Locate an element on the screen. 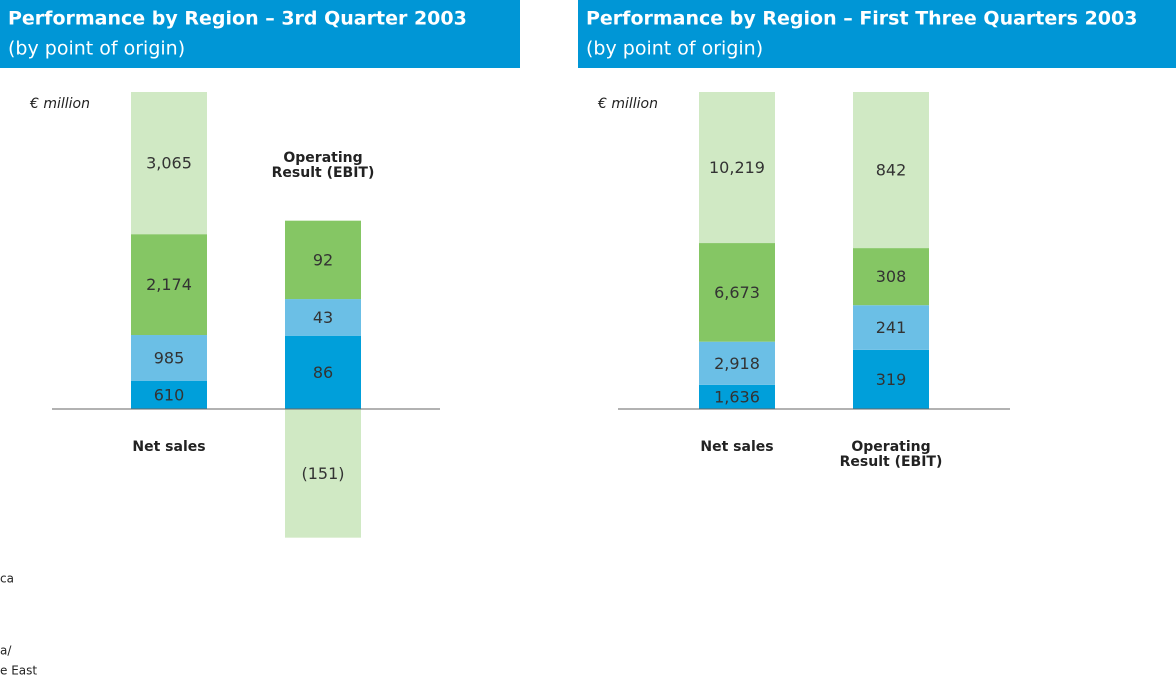  chart-title: Performance by Region – 3rd Quarter 2003 is located at coordinates (237, 19).